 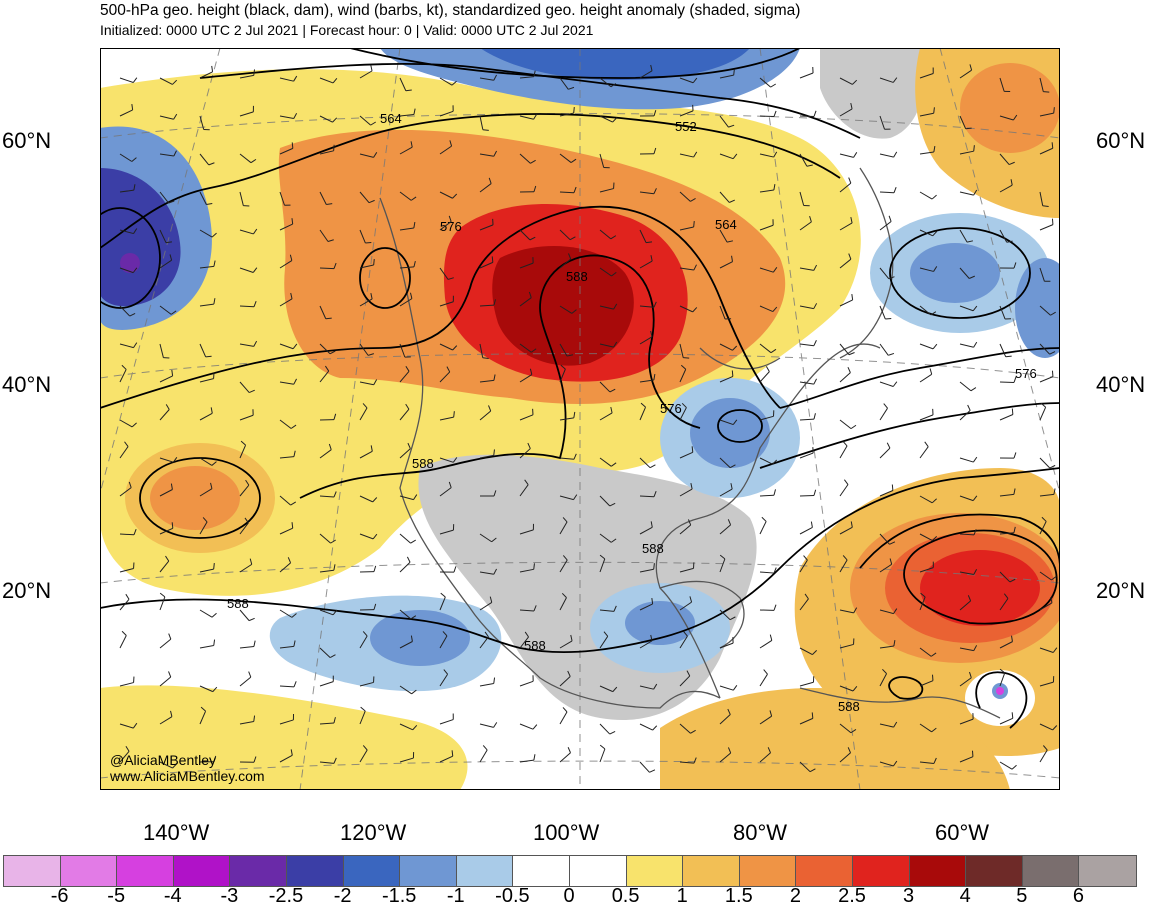 What do you see at coordinates (962, 832) in the screenshot?
I see `lon-label: 60°W` at bounding box center [962, 832].